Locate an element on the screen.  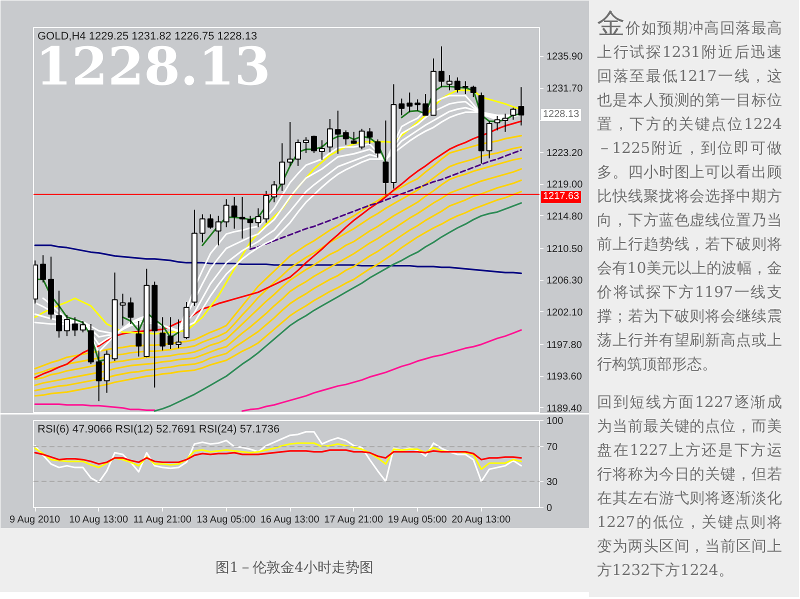
chart-title: RSI(6) 47.9066 RSI(12) 52.7691 RSI(24) 57.1736 is located at coordinates (159, 430).